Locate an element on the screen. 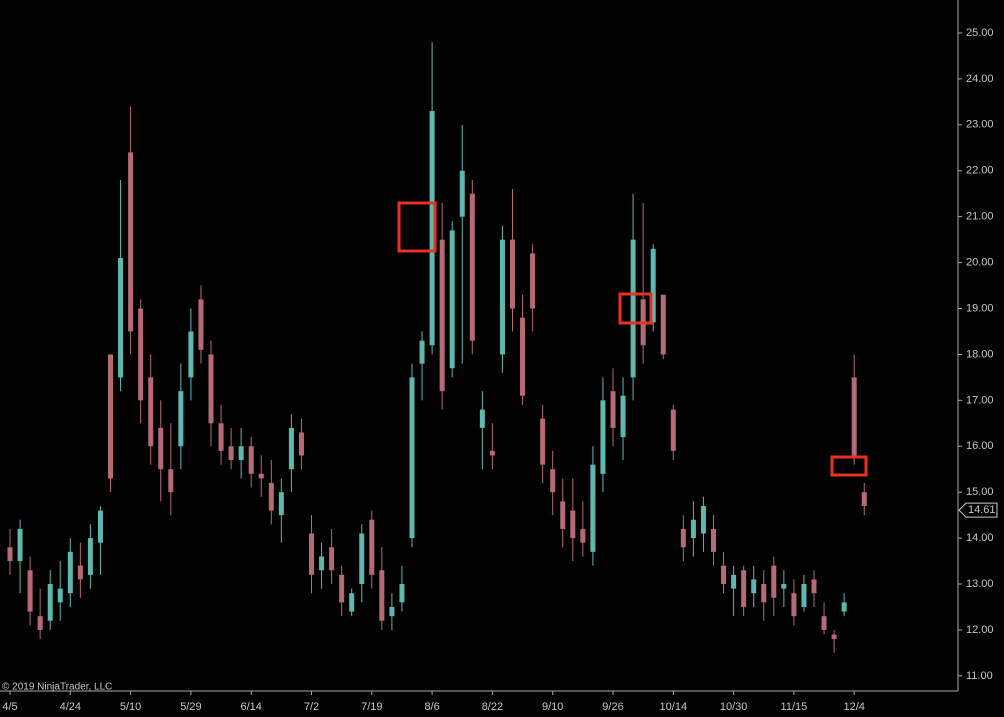 The width and height of the screenshot is (1004, 717). y-tick-label: 11.00 is located at coordinates (979, 676).